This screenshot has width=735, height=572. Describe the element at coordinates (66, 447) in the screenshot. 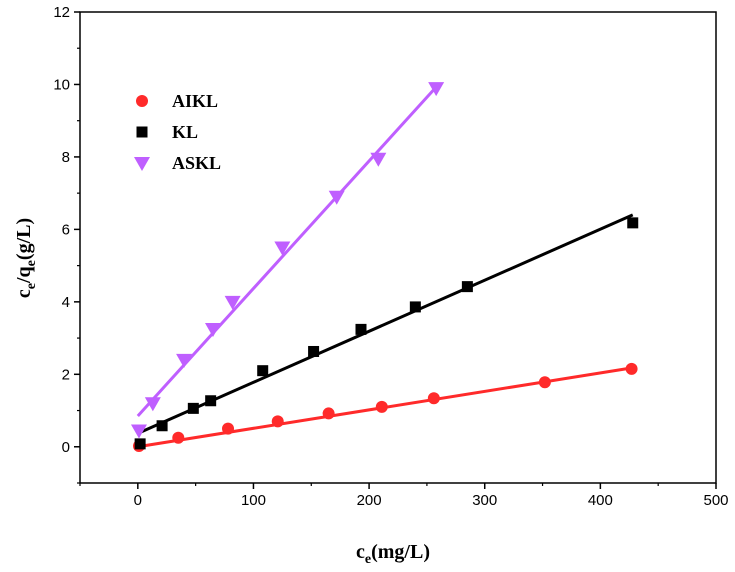

I see `y-tick-label: 0` at that location.